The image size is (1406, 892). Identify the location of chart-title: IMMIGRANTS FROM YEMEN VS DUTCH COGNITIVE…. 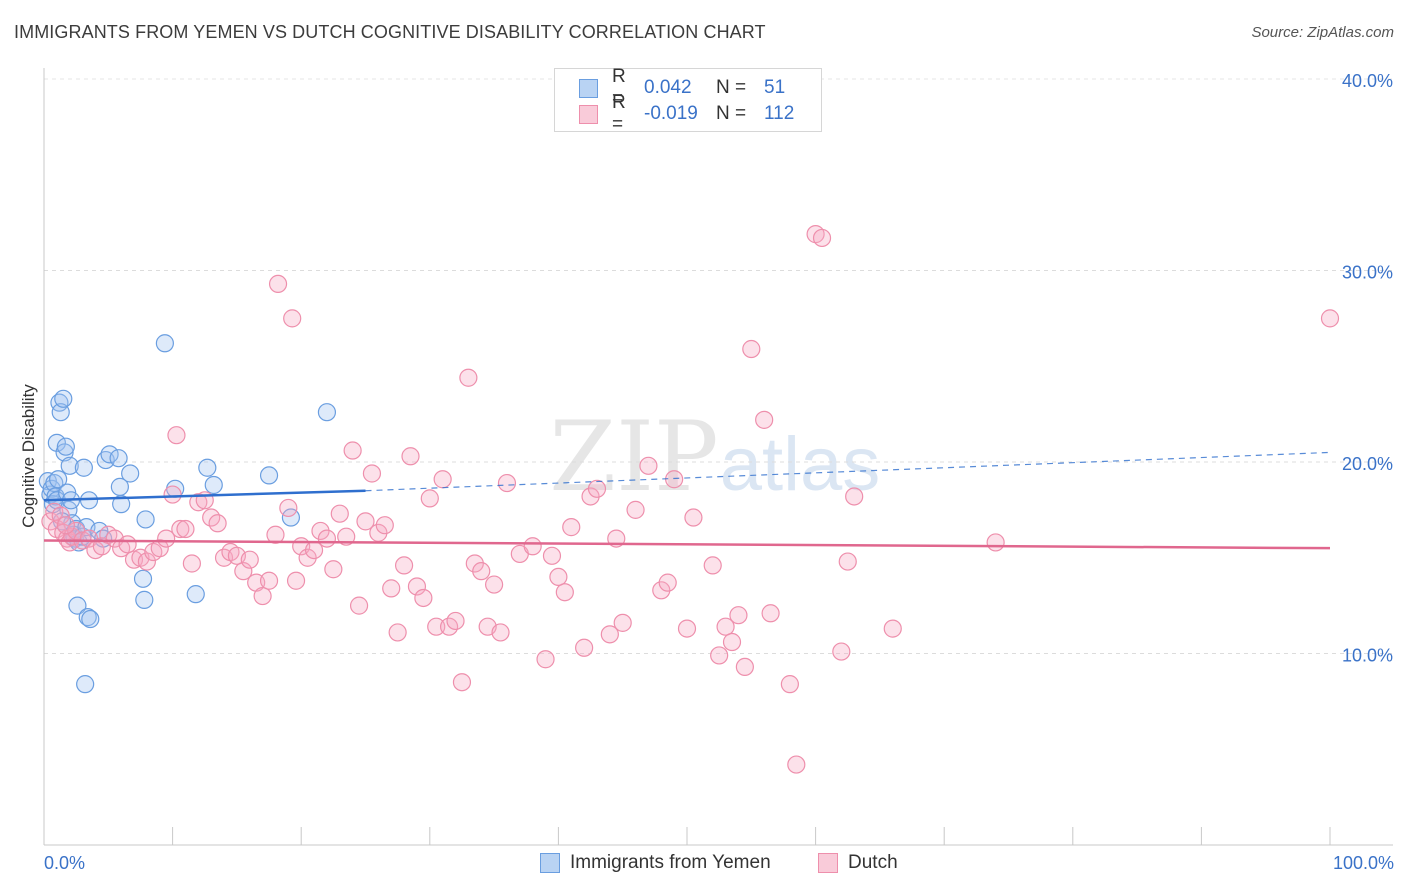
(390, 32).